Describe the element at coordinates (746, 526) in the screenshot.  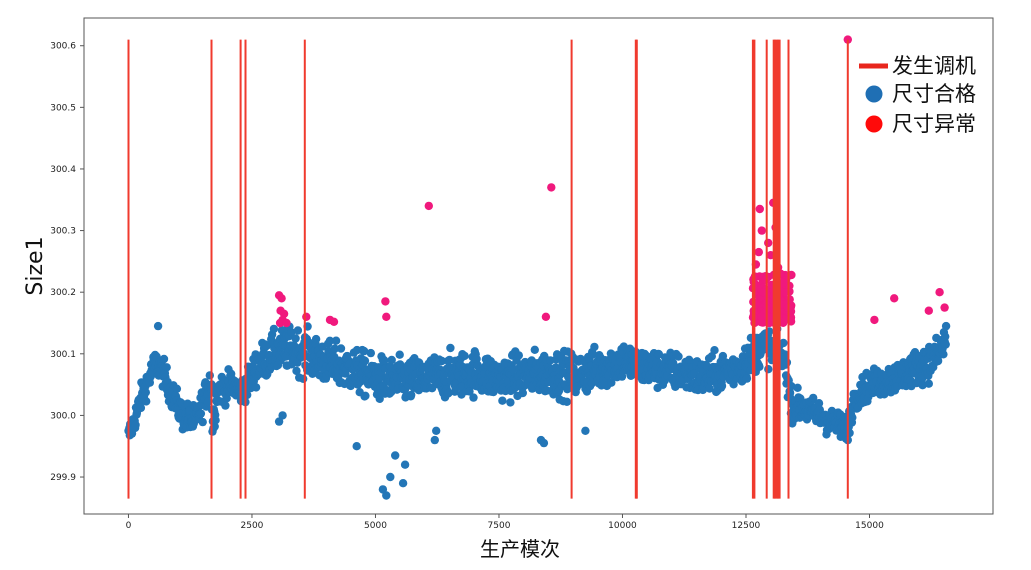
I see `x-tick-label: 12500` at that location.